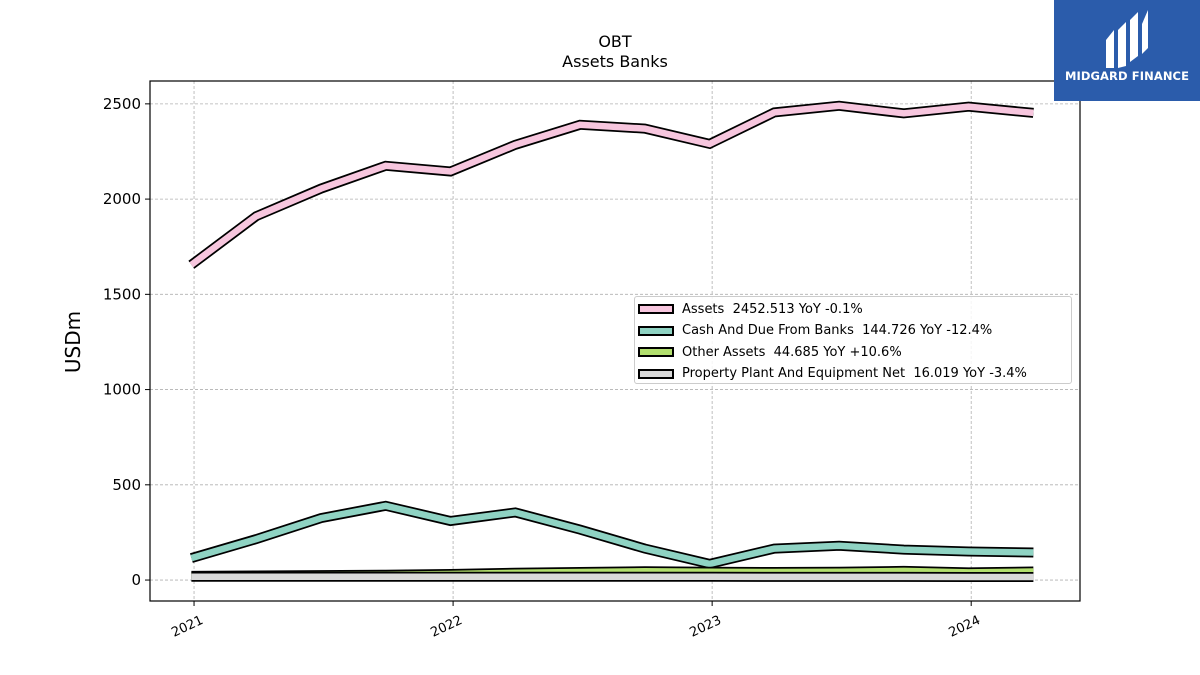 The height and width of the screenshot is (675, 1200). I want to click on y-axis-label: USDm, so click(73, 342).